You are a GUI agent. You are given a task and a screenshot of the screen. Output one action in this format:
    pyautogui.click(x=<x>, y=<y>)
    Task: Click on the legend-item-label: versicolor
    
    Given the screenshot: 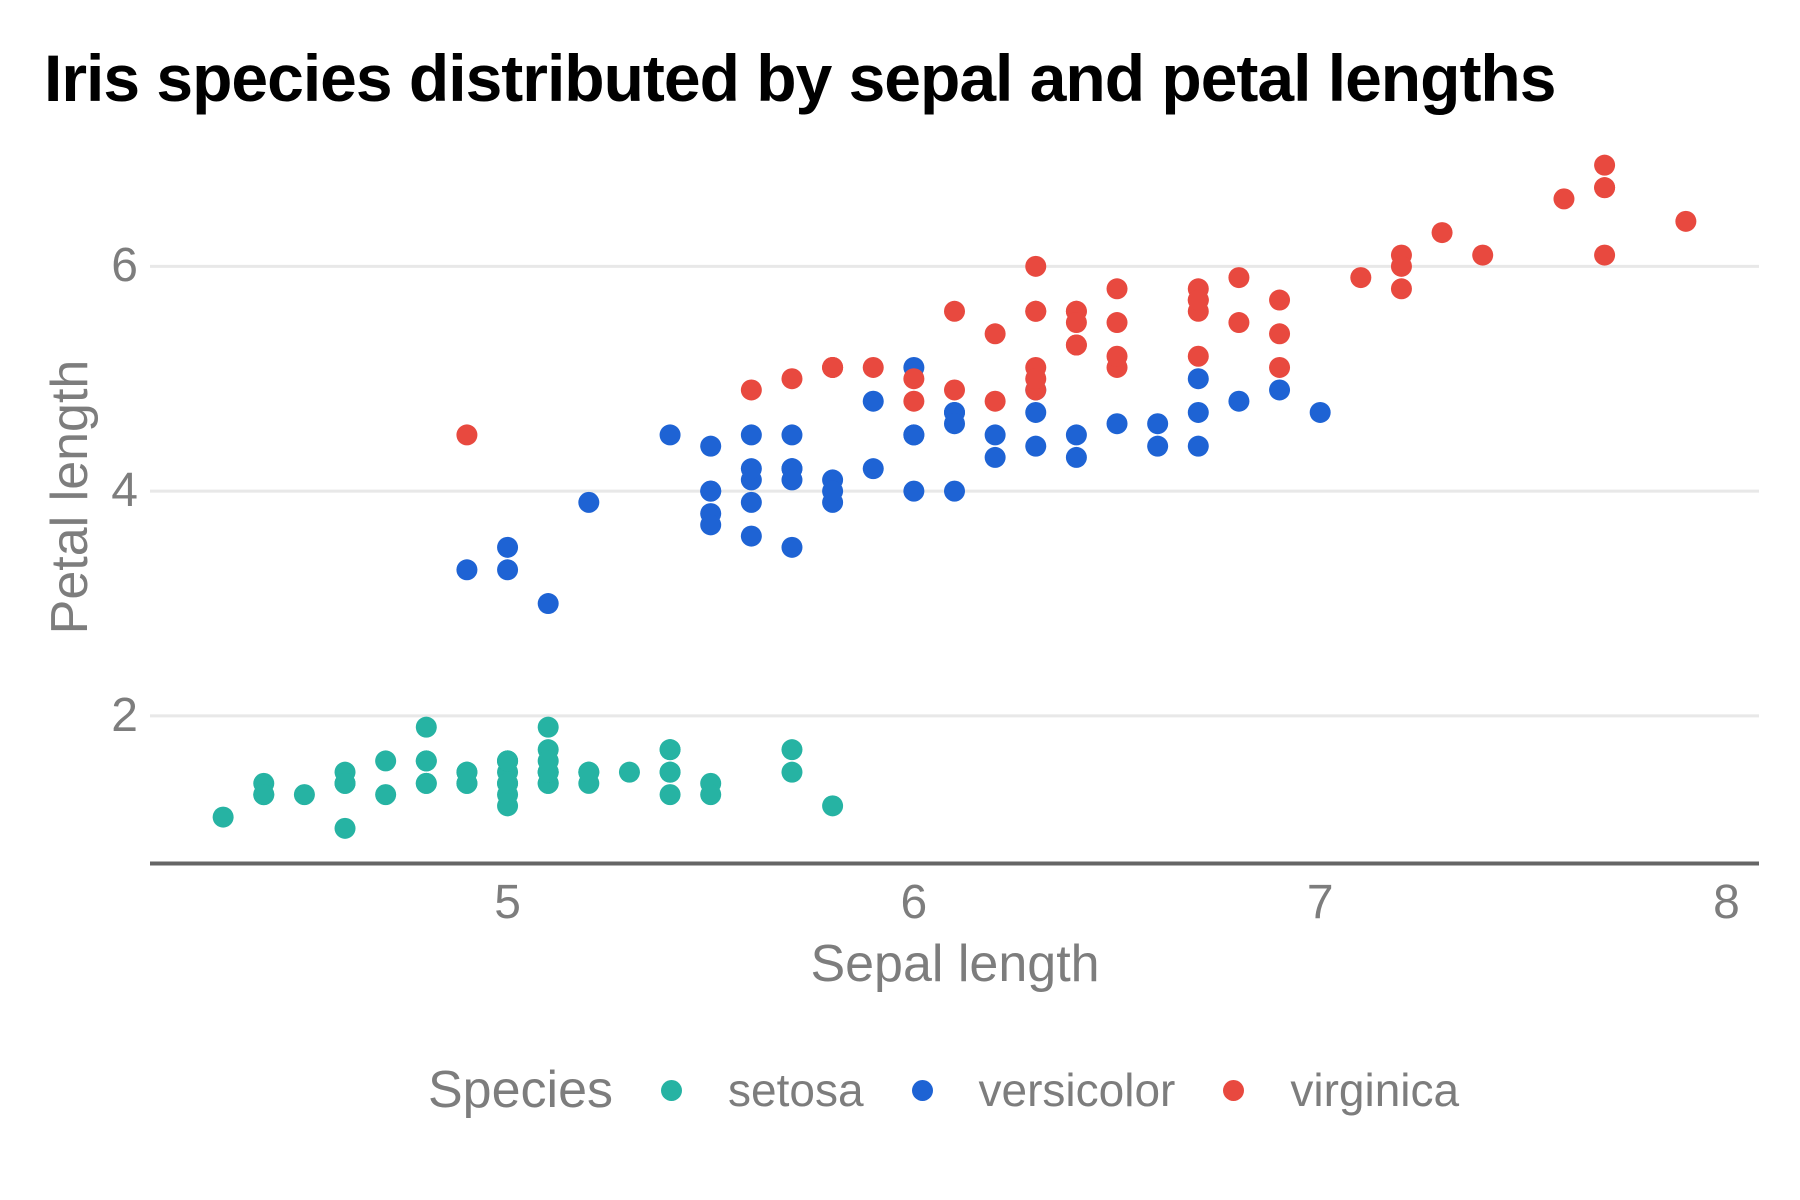 What is the action you would take?
    pyautogui.click(x=1077, y=1090)
    